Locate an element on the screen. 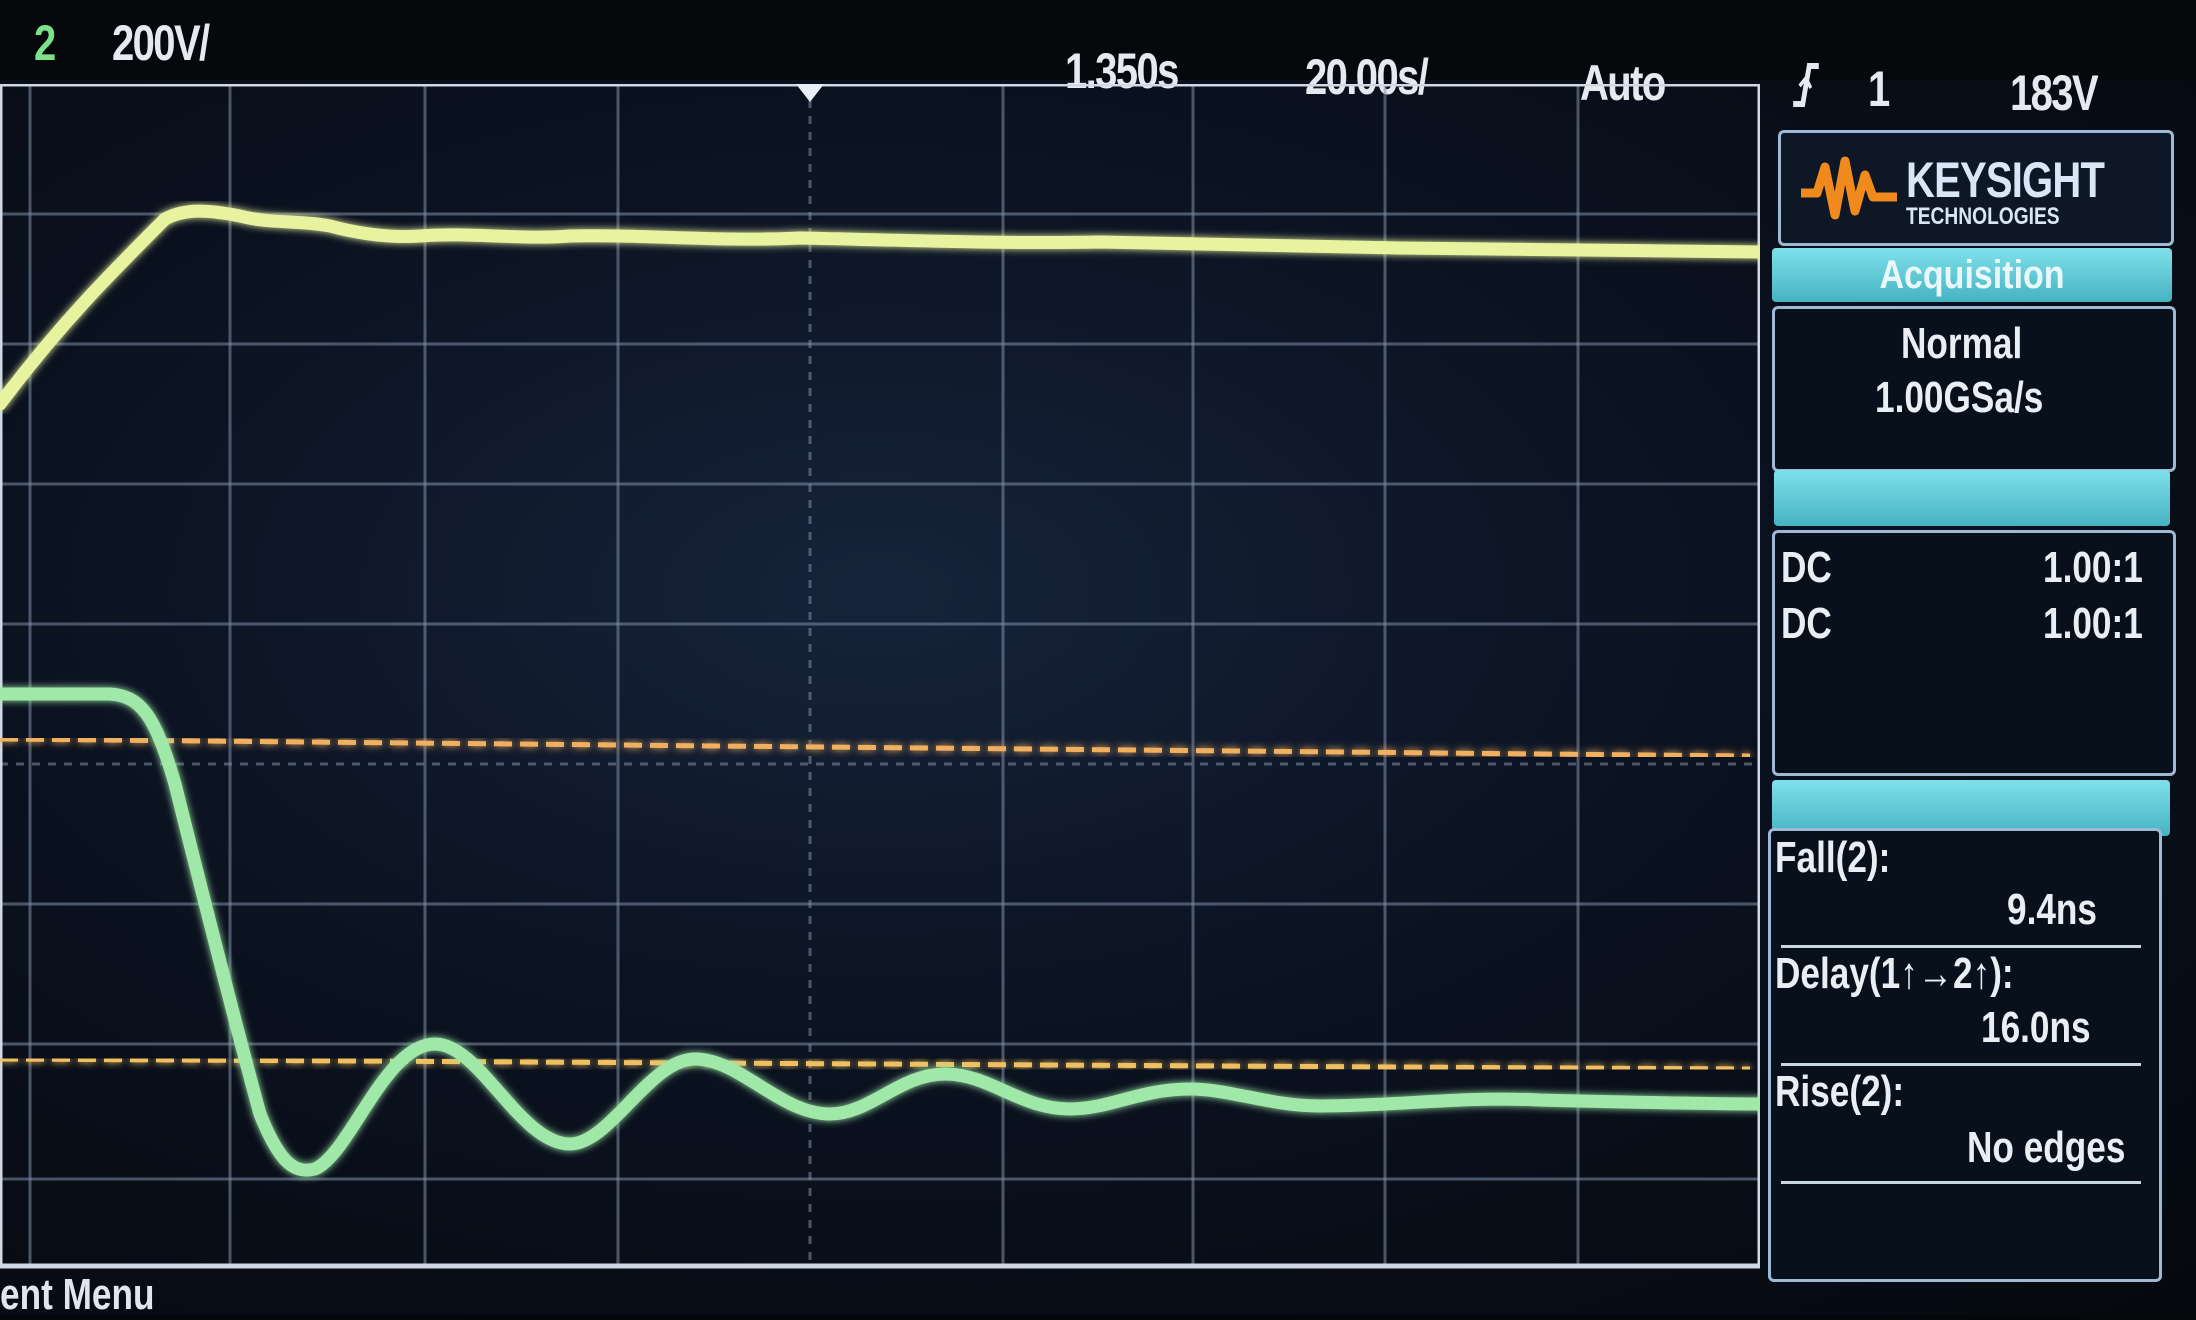 The width and height of the screenshot is (2196, 1320). trigger-level: 183V is located at coordinates (2054, 93).